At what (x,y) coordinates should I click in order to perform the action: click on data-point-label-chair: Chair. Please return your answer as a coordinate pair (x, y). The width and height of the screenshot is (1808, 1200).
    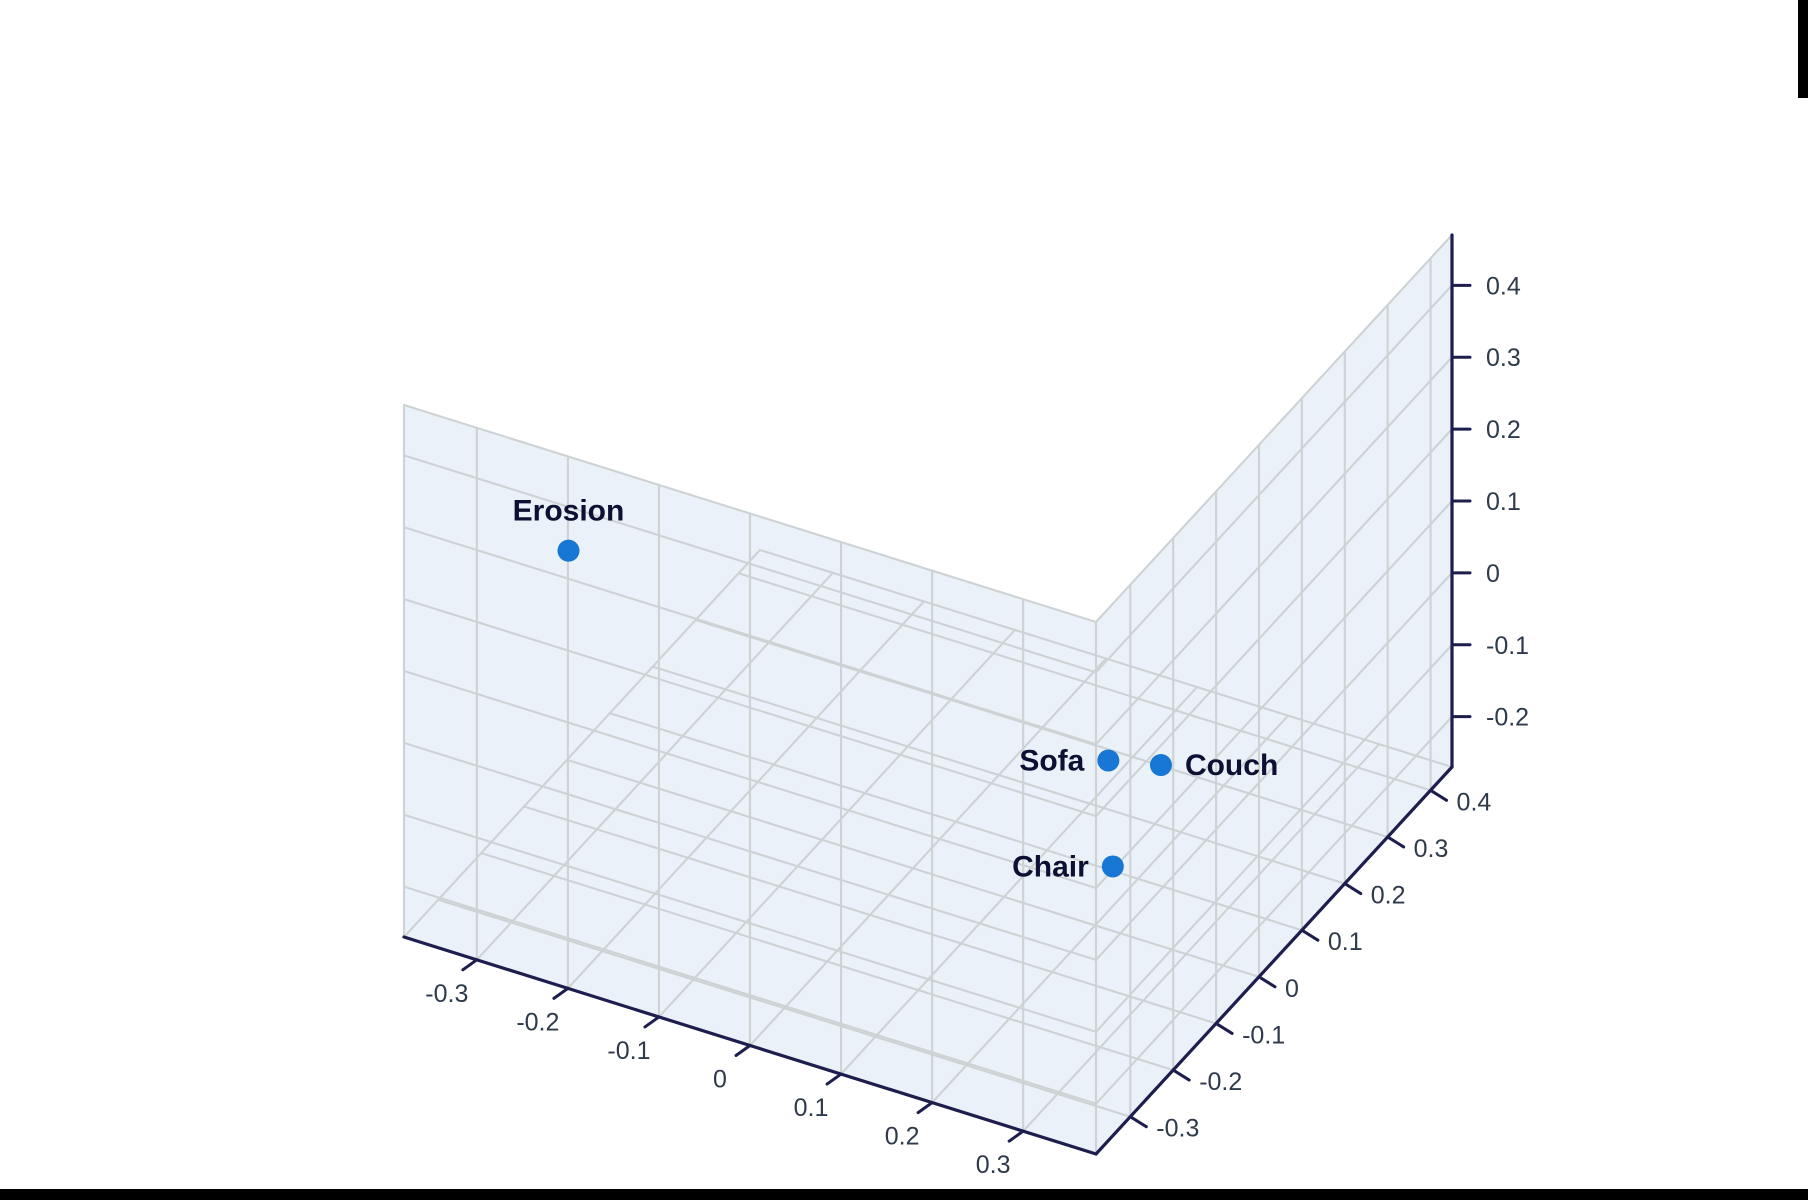
    Looking at the image, I should click on (1050, 866).